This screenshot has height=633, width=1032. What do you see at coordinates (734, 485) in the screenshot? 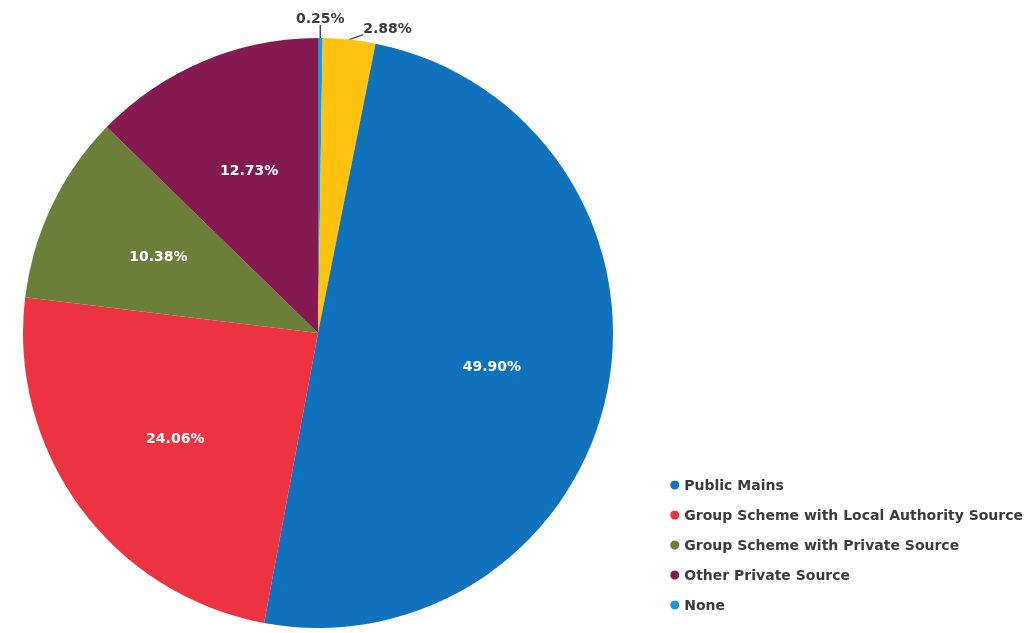
I see `legend-label: Public Mains` at bounding box center [734, 485].